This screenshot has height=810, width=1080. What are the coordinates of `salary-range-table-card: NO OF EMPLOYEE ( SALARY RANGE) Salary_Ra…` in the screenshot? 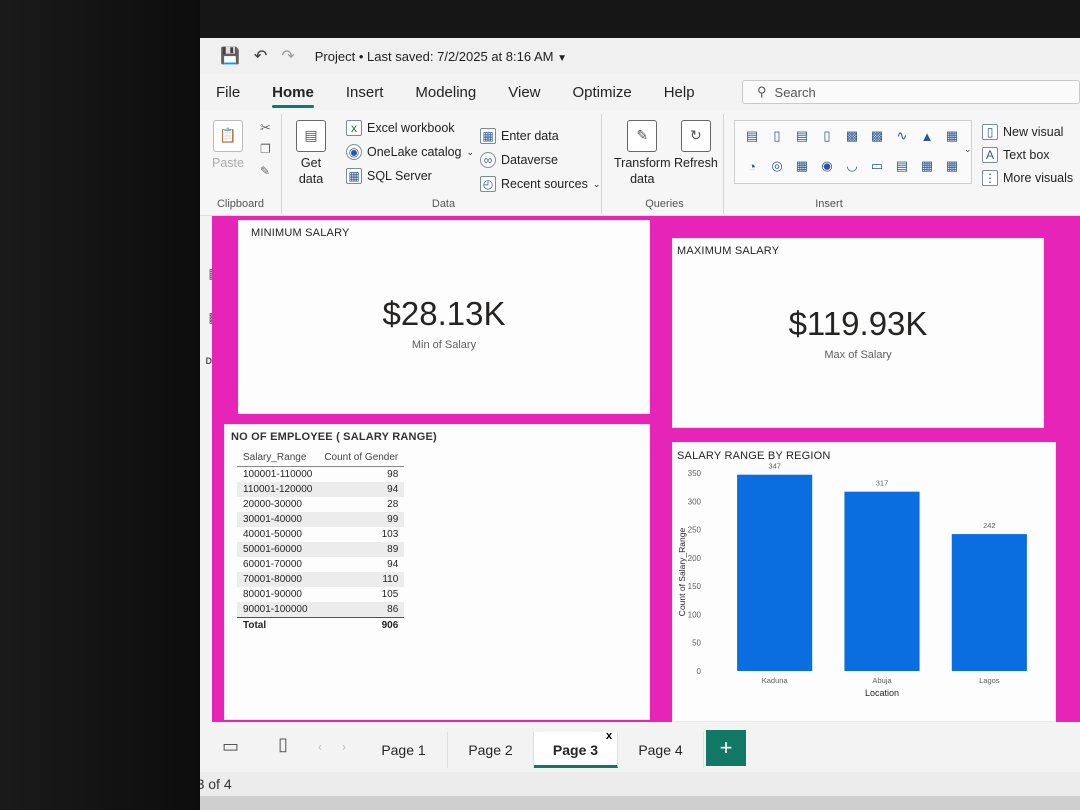 It's located at (437, 572).